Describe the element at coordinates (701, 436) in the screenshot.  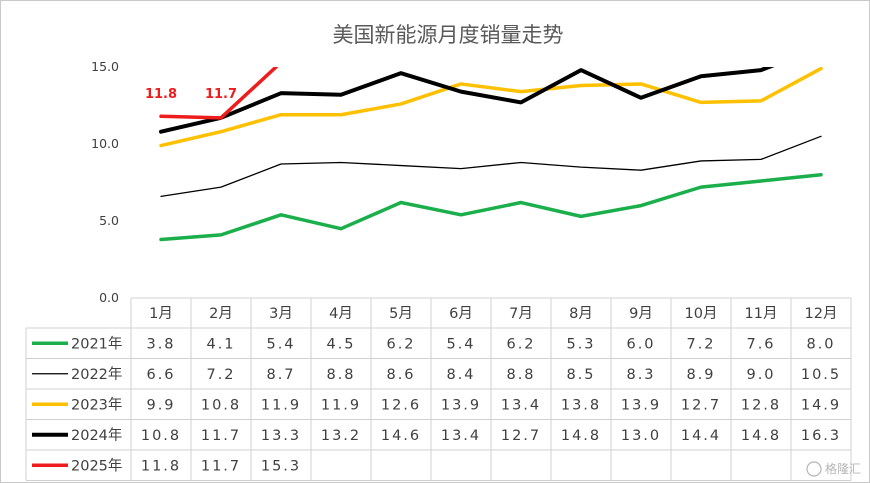
I see `table-cell: 14.4` at that location.